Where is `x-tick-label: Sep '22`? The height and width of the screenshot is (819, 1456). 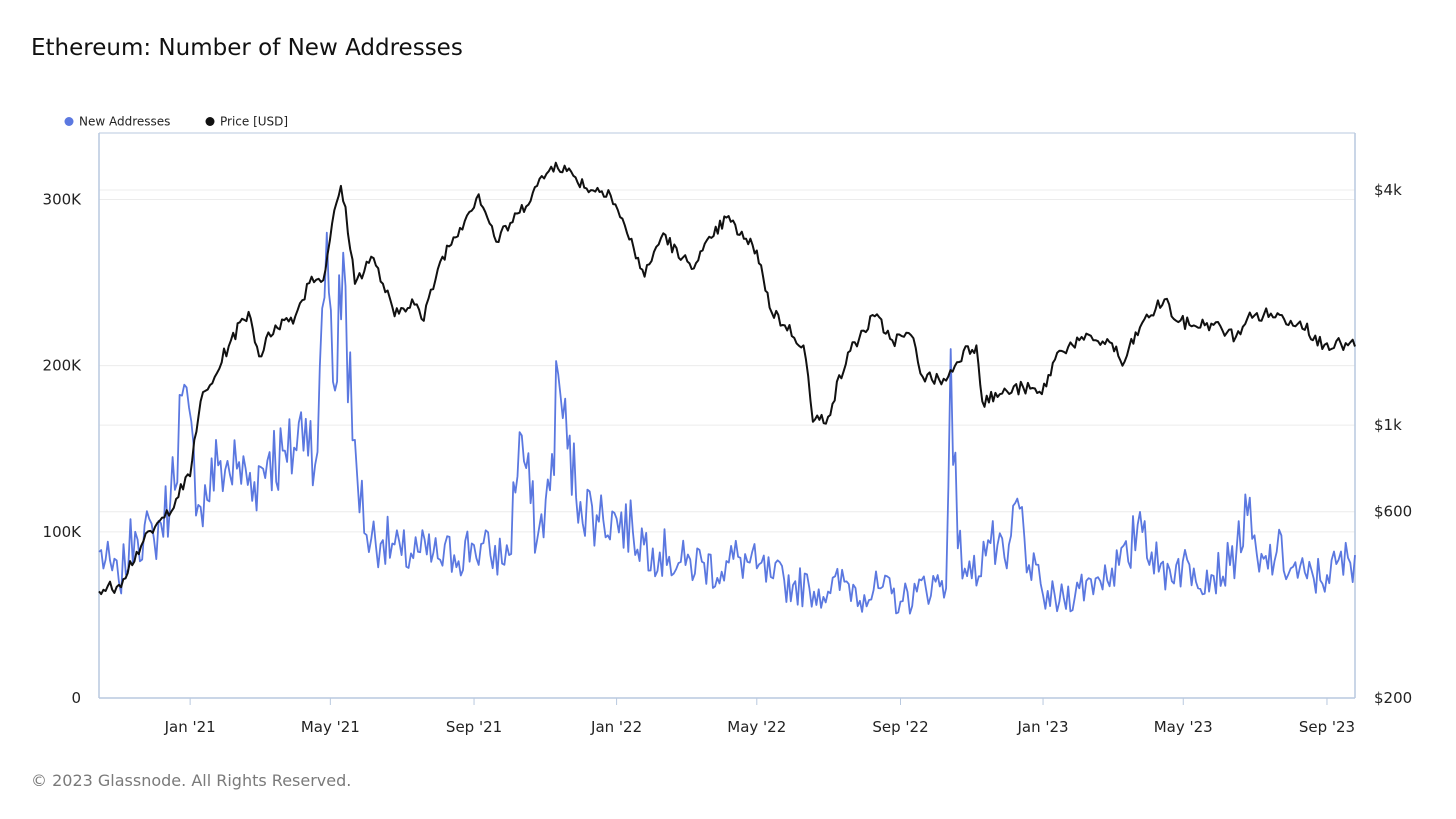
x-tick-label: Sep '22 is located at coordinates (900, 727).